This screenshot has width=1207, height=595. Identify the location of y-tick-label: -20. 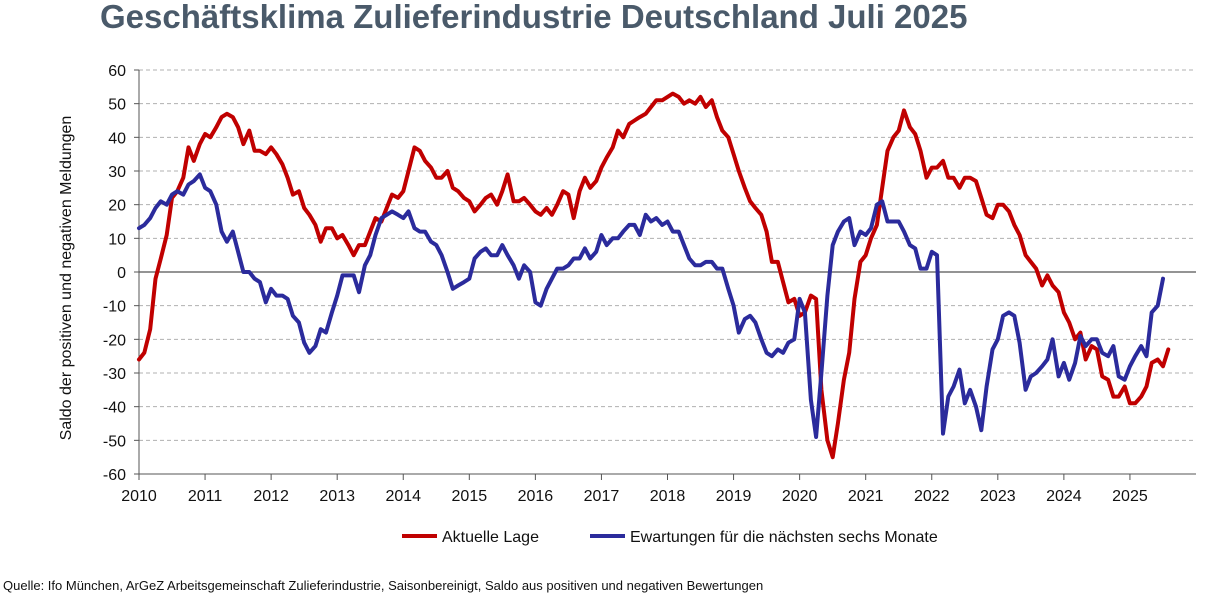
(114, 340).